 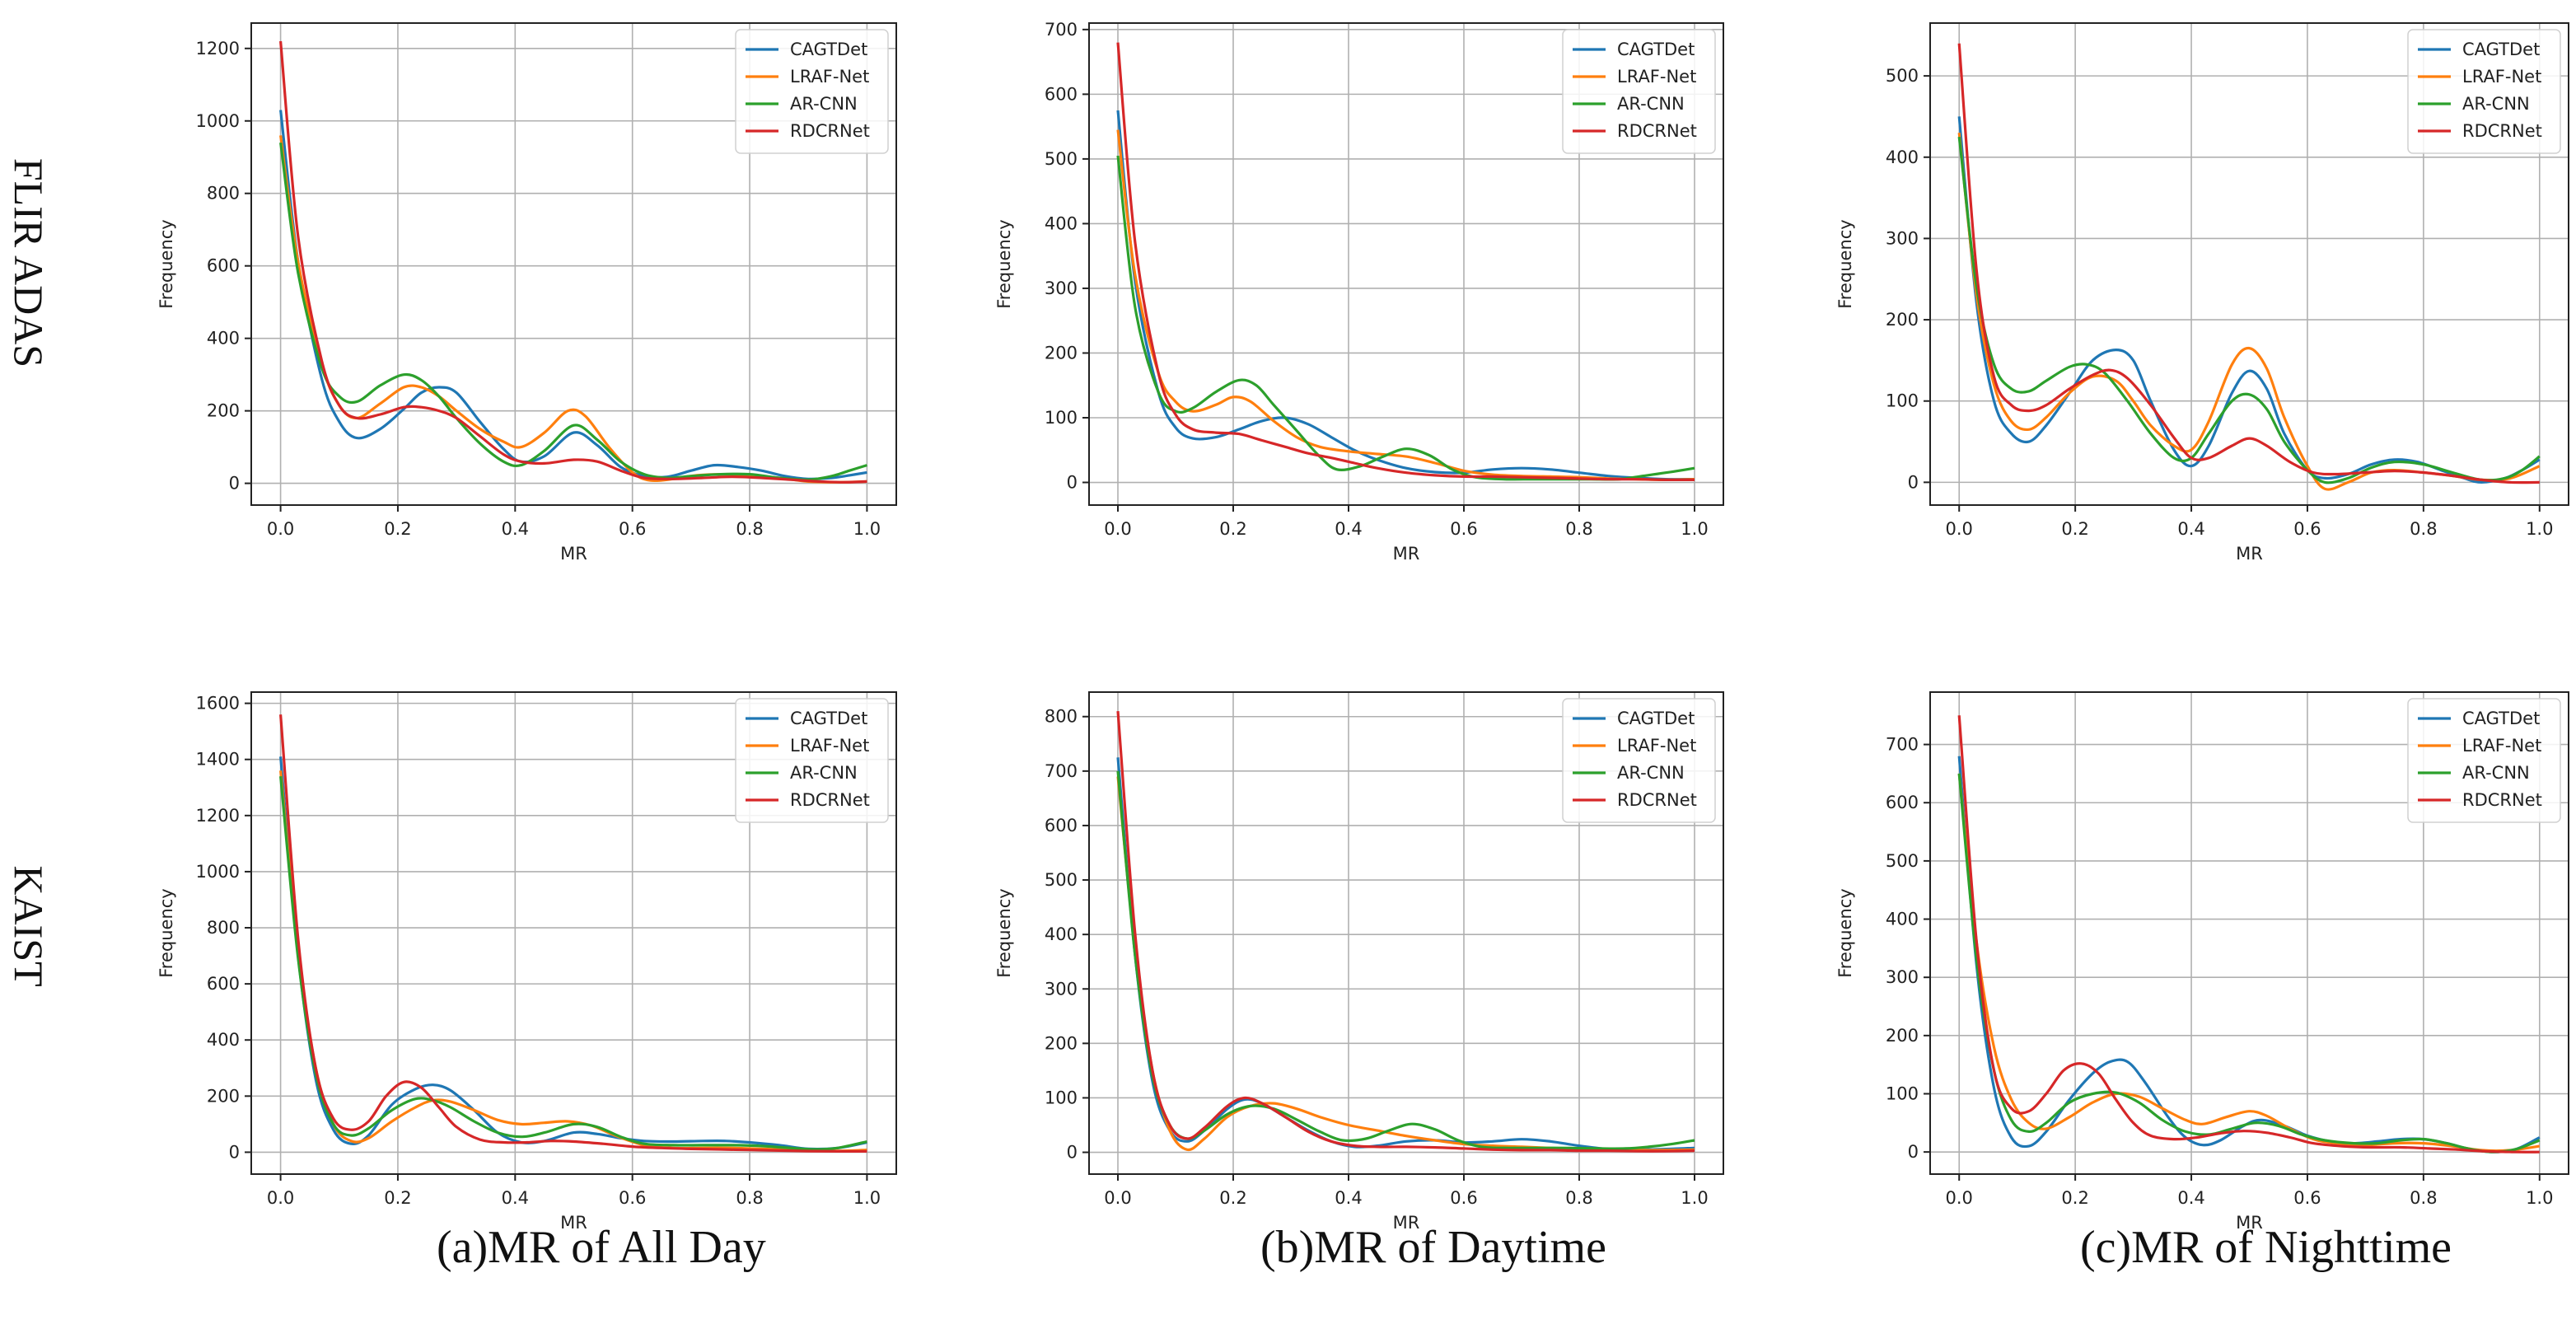 What do you see at coordinates (1061, 771) in the screenshot?
I see `y-tick-label: 700` at bounding box center [1061, 771].